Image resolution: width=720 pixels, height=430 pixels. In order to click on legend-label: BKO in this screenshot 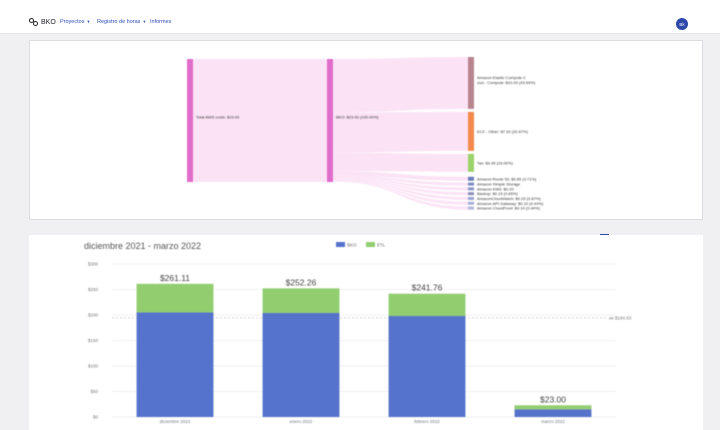, I will do `click(352, 245)`.